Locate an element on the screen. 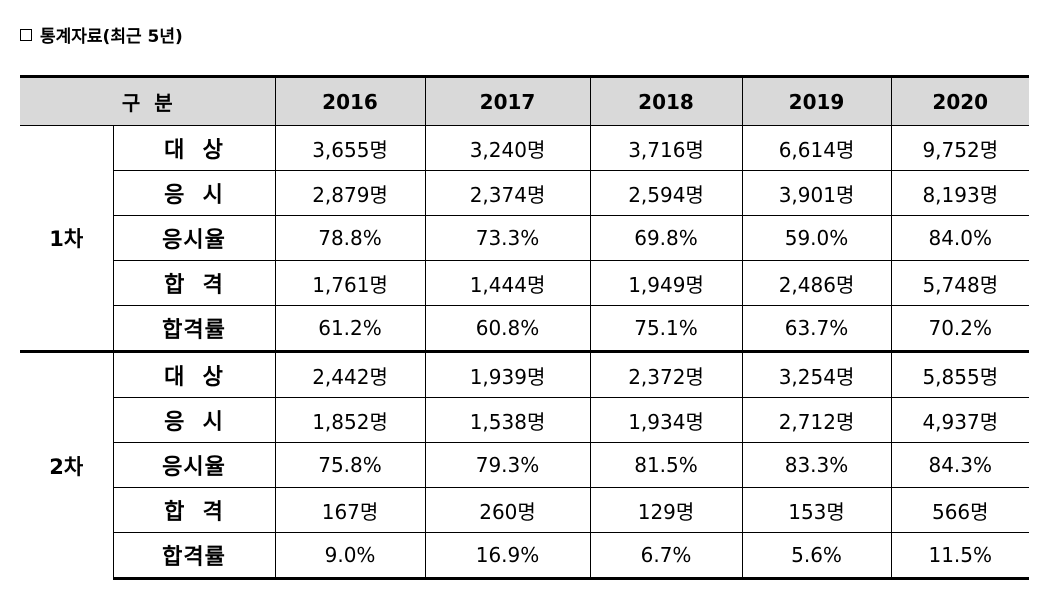  table-cell: 129명 is located at coordinates (666, 510).